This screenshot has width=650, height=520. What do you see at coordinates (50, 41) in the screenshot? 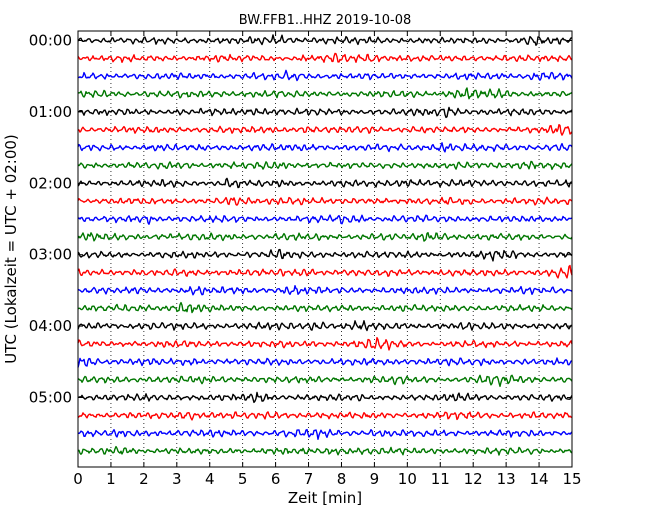
I see `y-tick-label-0: 00:00` at bounding box center [50, 41].